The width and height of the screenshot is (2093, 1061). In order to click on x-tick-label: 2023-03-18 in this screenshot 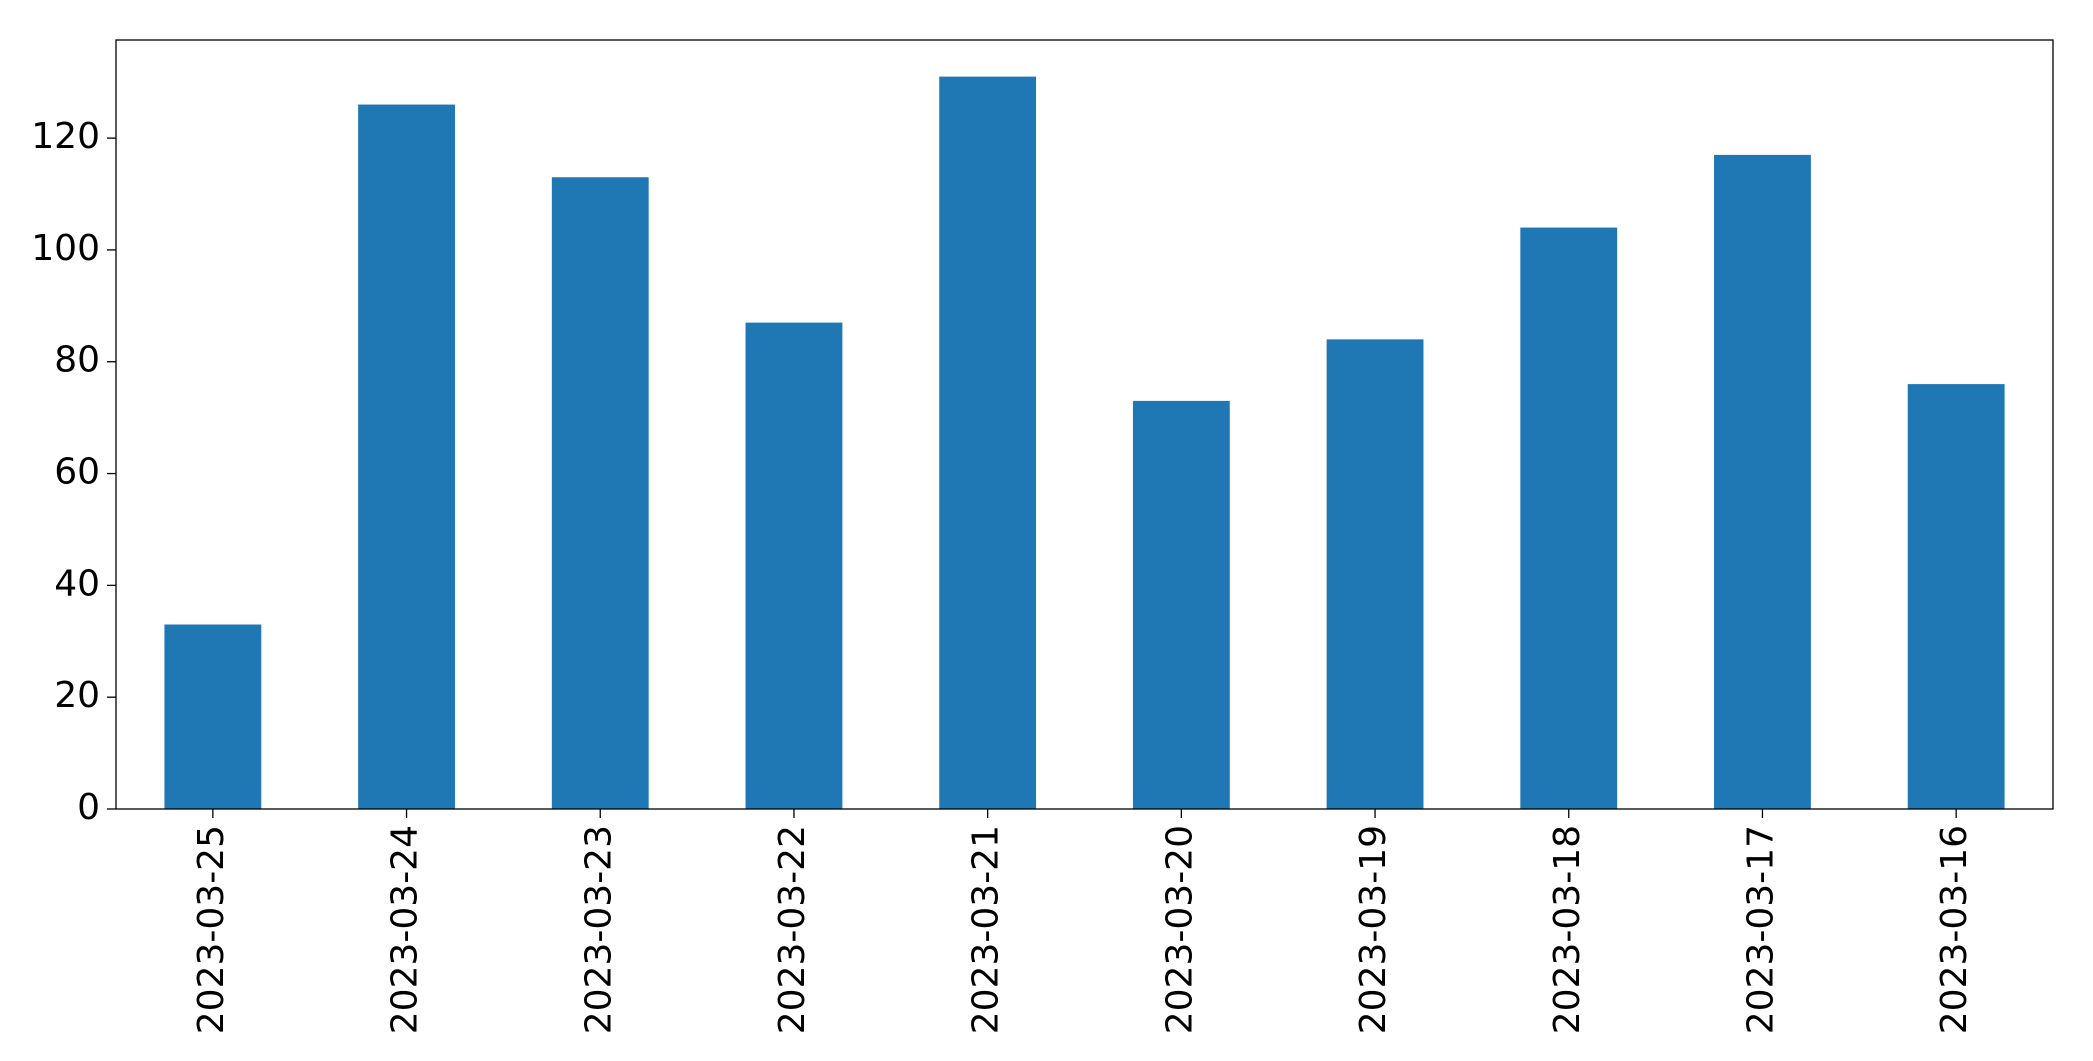, I will do `click(1567, 929)`.